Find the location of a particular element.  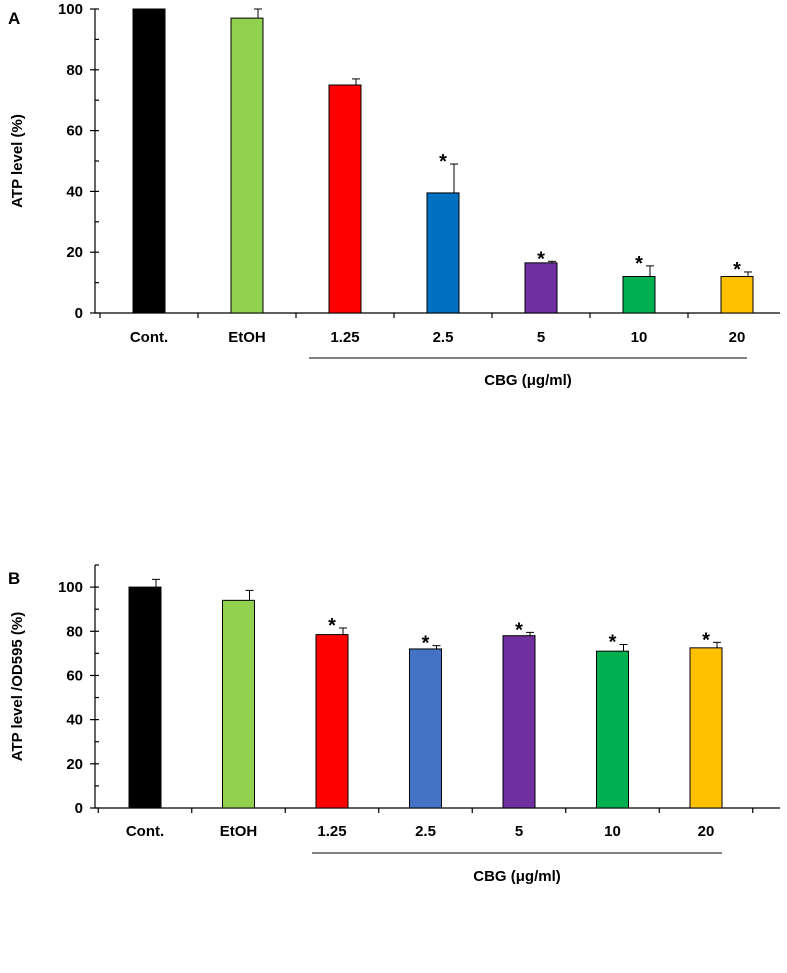

y-axis-title: ATP level /OD595 (%) is located at coordinates (17, 687).